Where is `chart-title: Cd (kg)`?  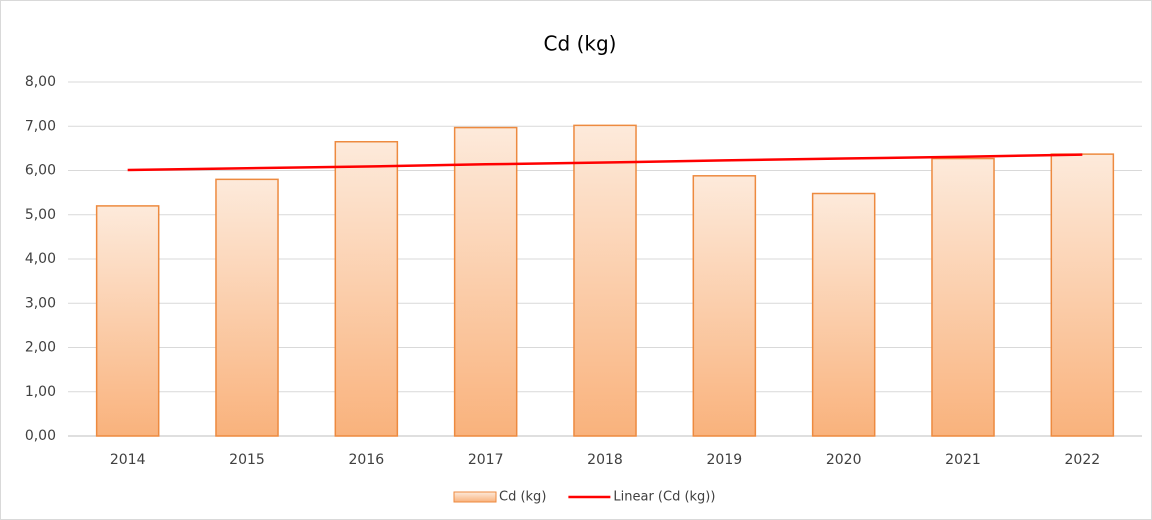 chart-title: Cd (kg) is located at coordinates (580, 44).